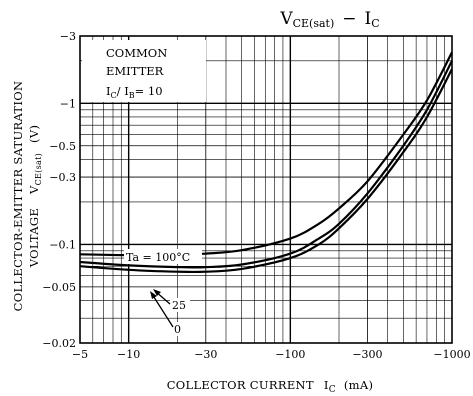 The width and height of the screenshot is (473, 396). I want to click on annotation-ic-sub: C, so click(114, 95).